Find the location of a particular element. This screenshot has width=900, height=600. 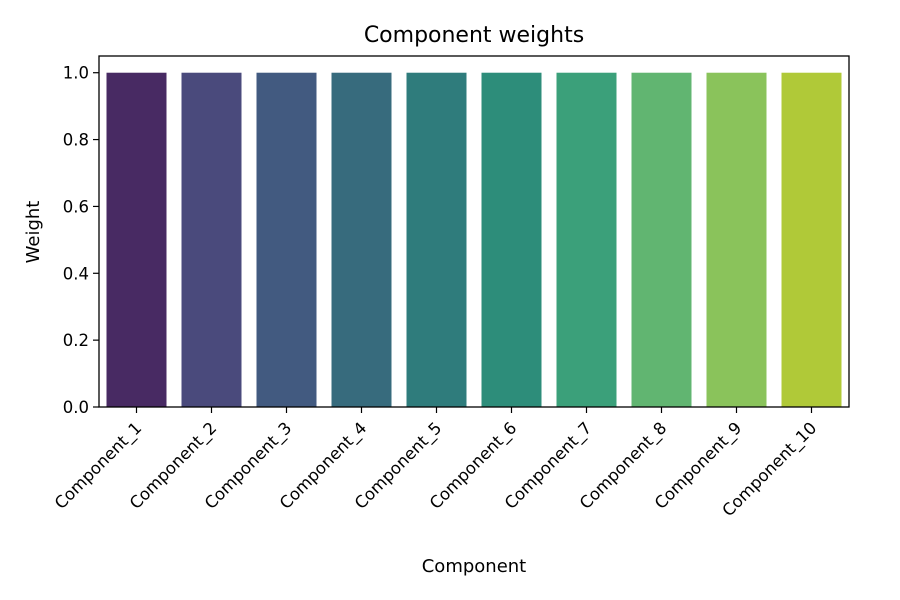

y-tick-label: 1.0 is located at coordinates (76, 73).